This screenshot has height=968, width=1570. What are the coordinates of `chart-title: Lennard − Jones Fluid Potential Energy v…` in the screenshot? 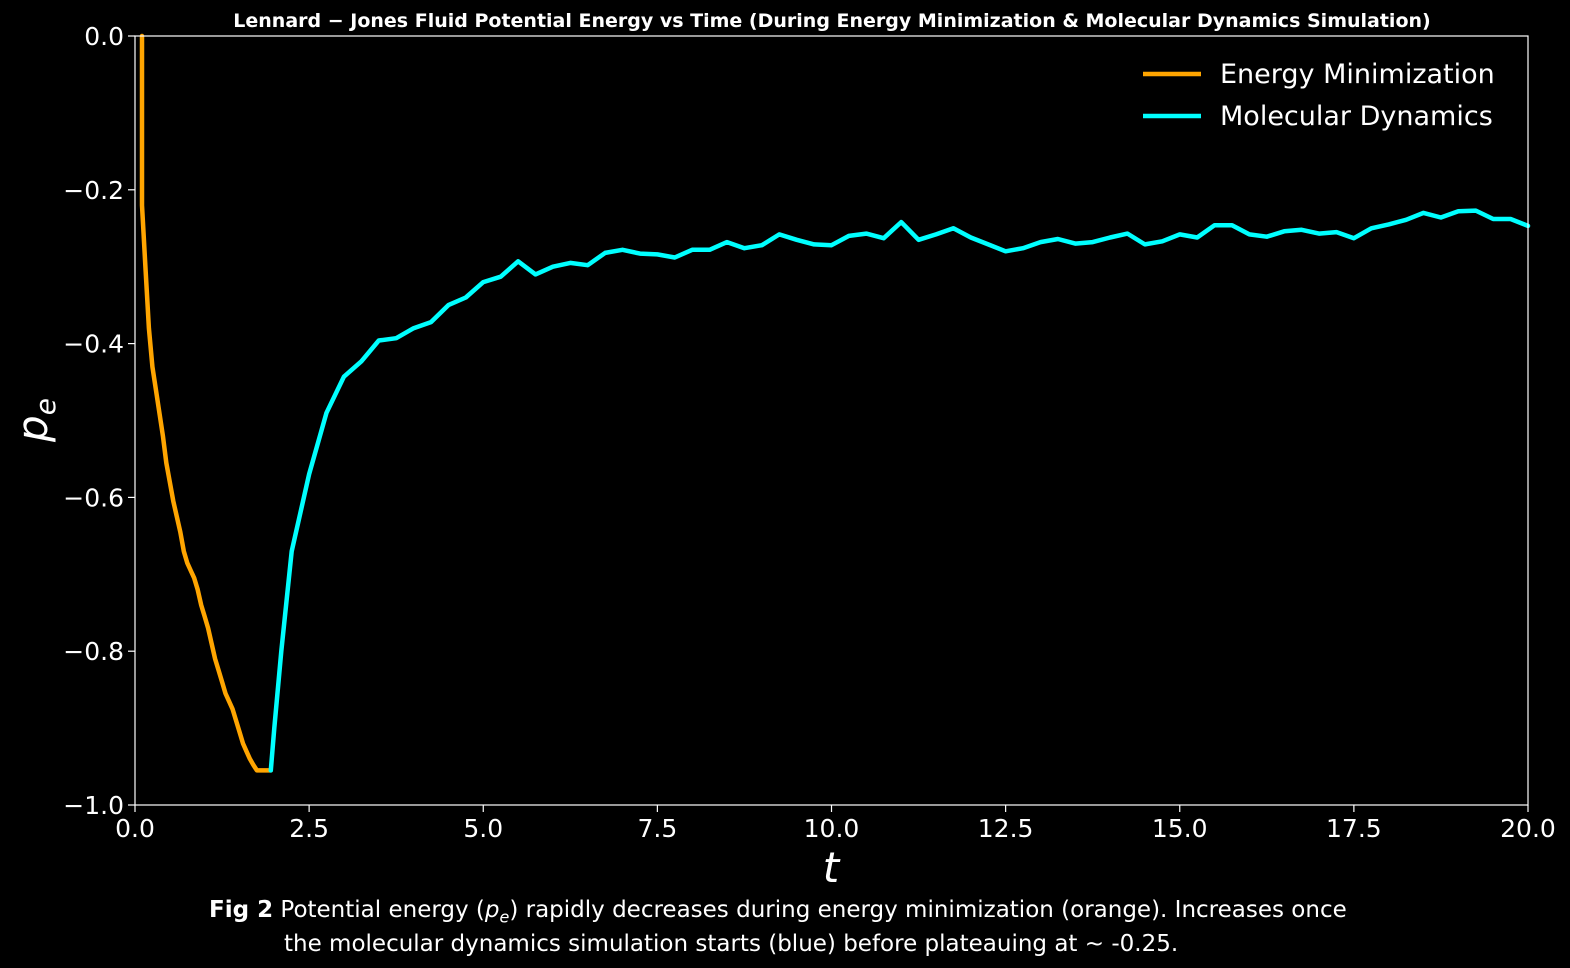 It's located at (831, 21).